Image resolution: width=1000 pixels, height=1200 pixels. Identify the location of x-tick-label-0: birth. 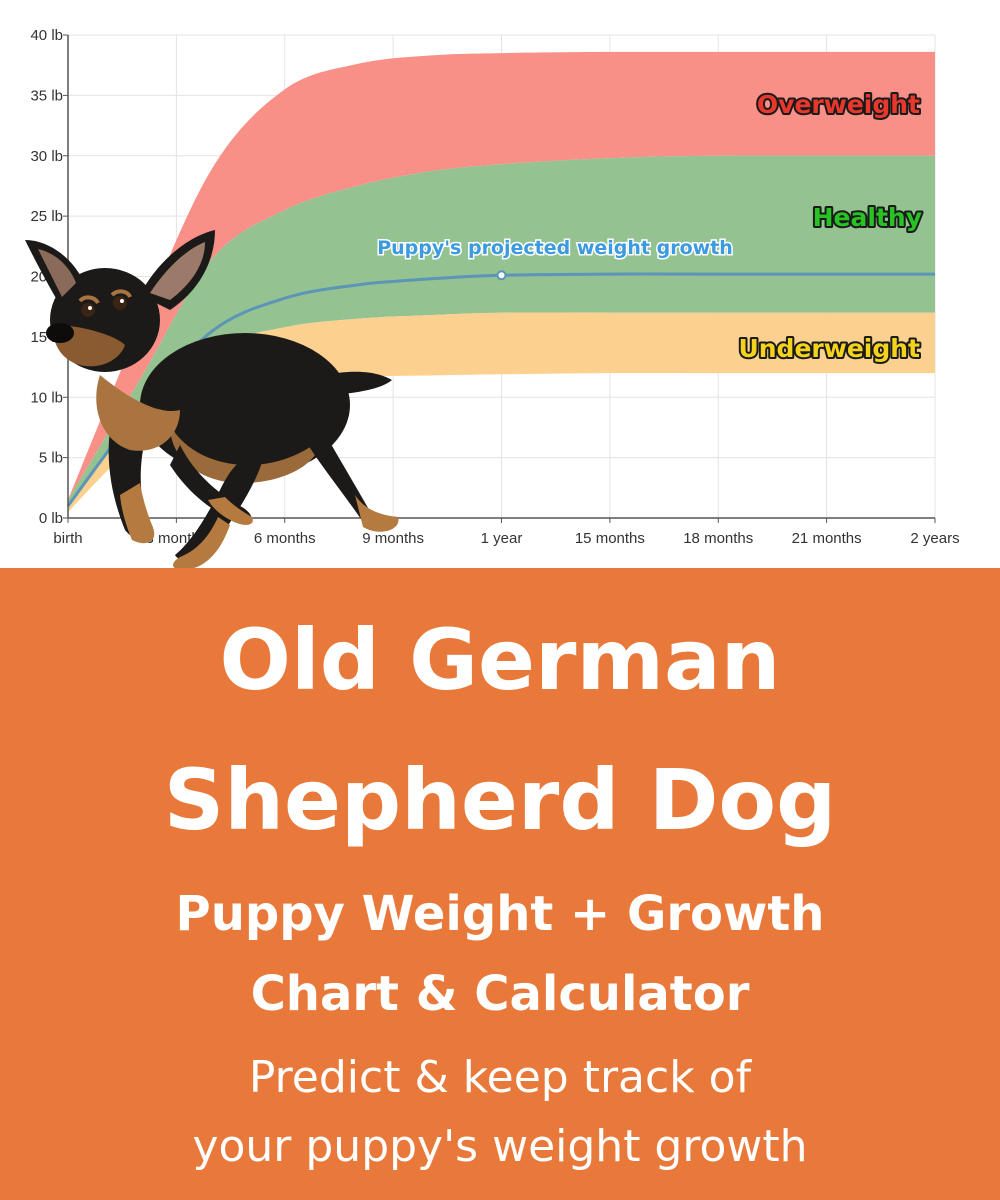
(67, 538).